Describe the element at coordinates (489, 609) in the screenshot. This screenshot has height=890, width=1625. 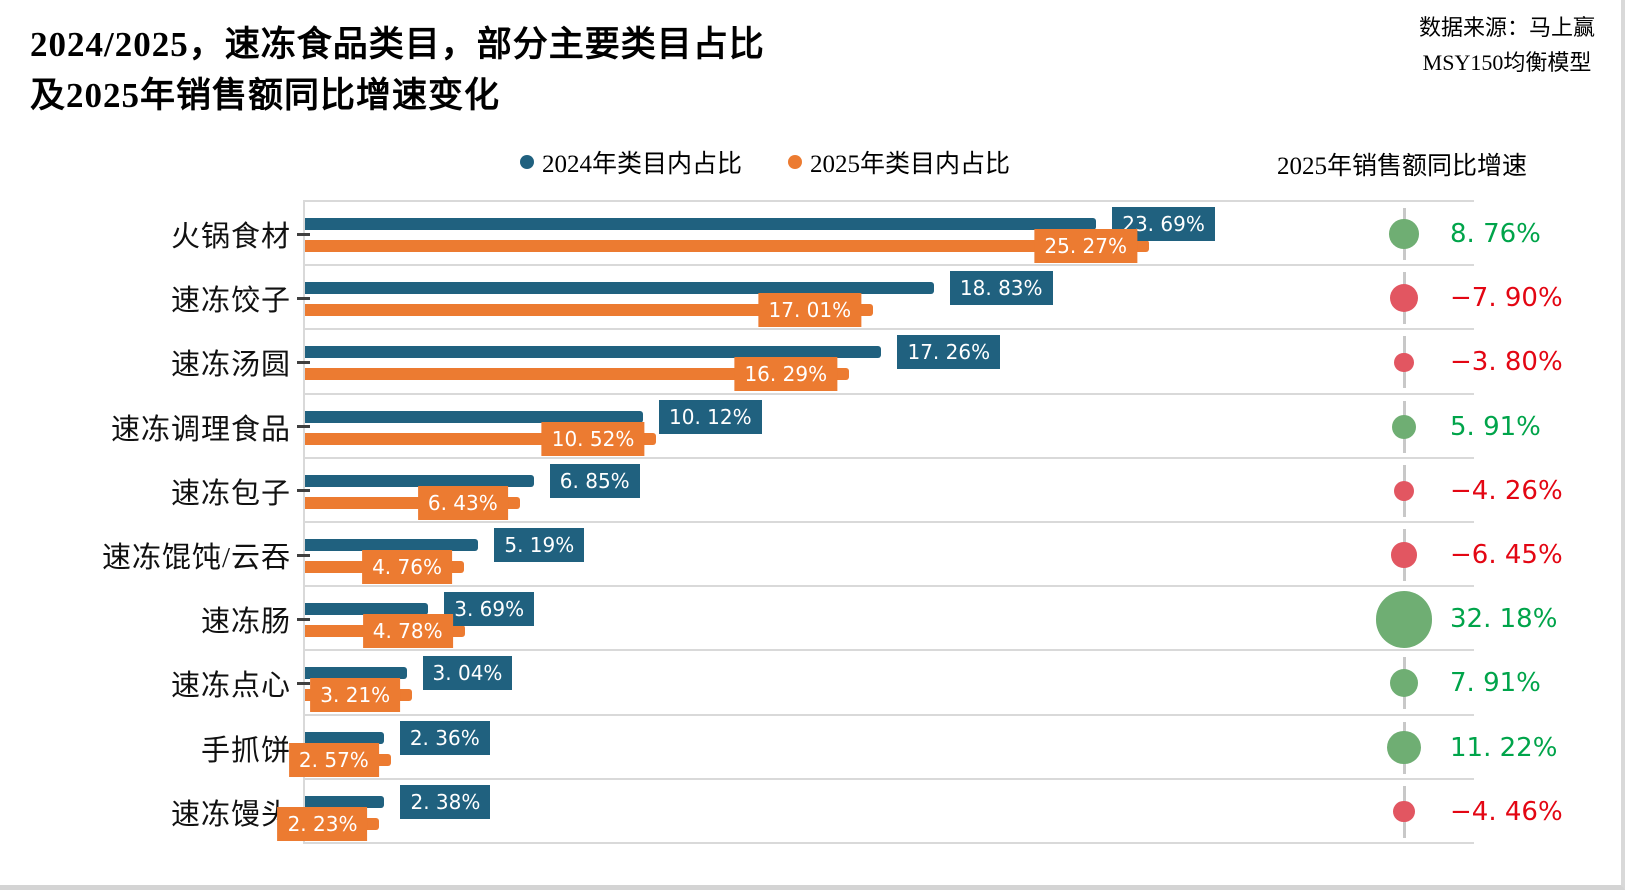
I see `bar-label-2024: 3. 69%` at that location.